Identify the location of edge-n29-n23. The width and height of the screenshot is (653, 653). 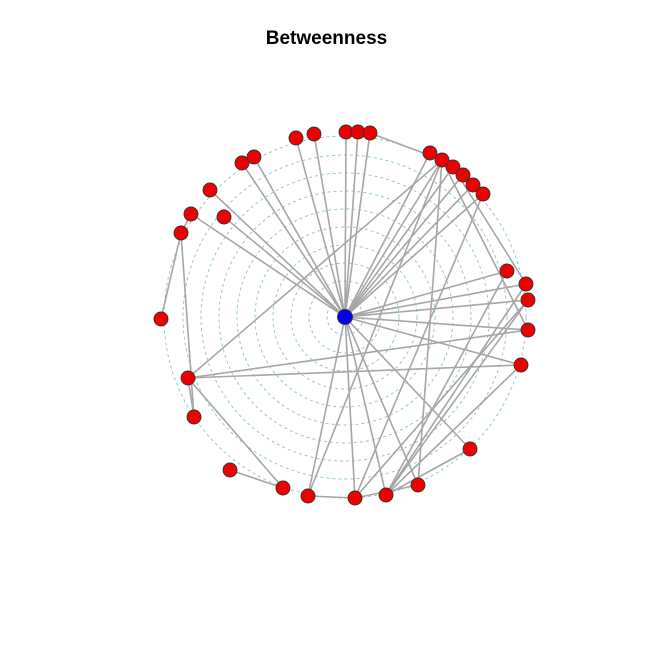
(441, 399).